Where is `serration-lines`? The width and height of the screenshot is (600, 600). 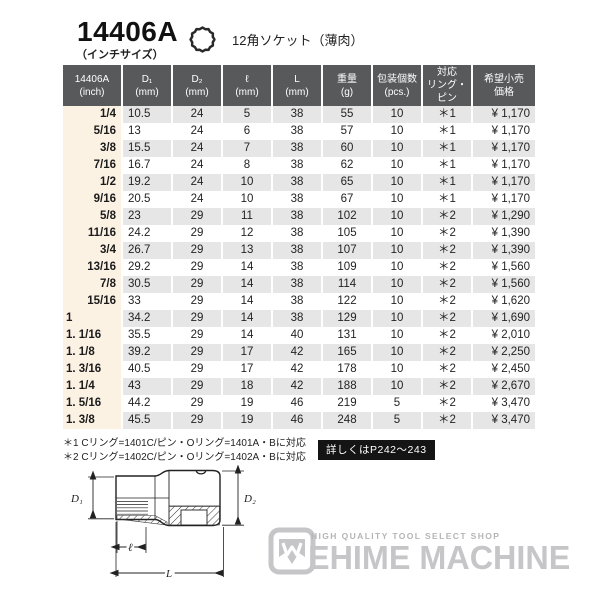 serration-lines is located at coordinates (132, 508).